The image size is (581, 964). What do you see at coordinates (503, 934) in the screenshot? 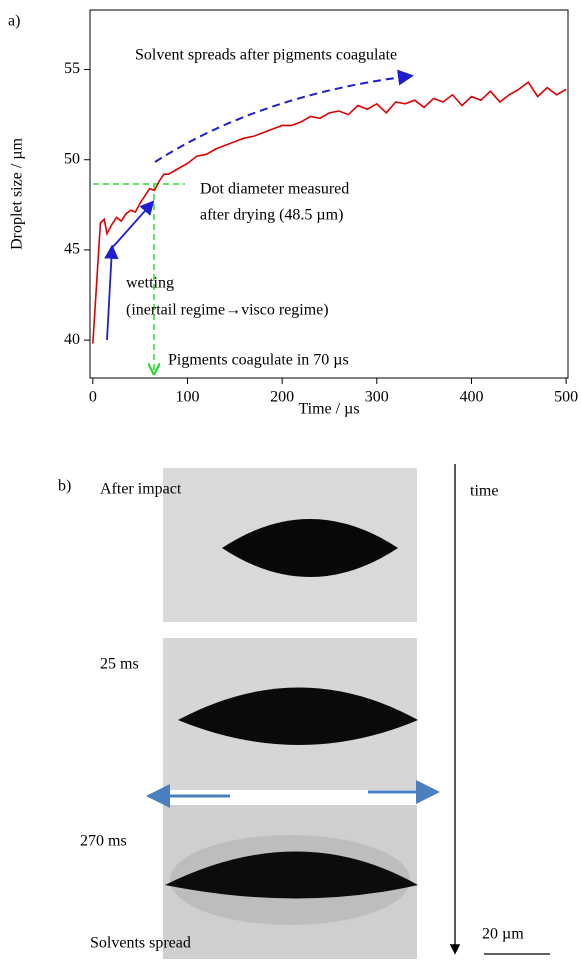
I see `scale-label: 20 µm` at bounding box center [503, 934].